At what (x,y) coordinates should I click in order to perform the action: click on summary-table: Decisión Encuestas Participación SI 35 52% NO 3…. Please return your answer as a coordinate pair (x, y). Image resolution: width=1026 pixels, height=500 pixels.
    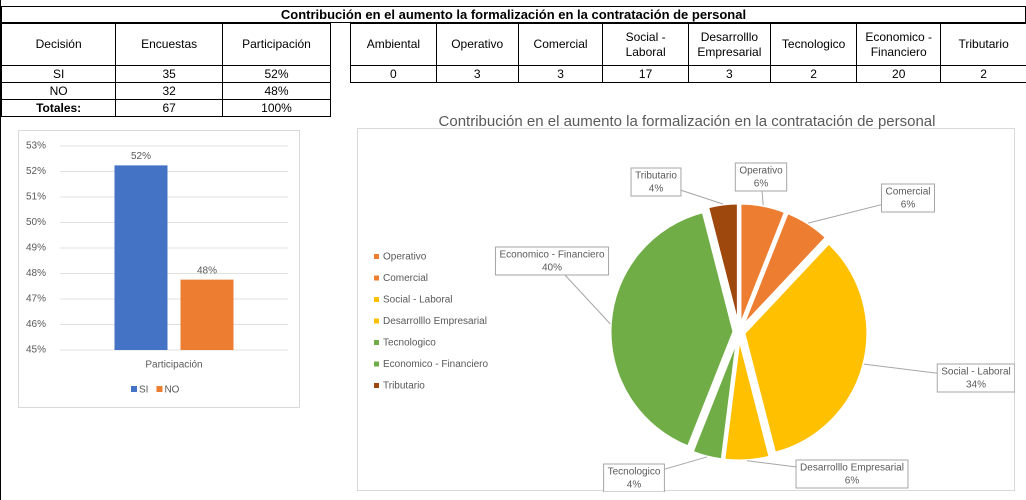
    Looking at the image, I should click on (166, 70).